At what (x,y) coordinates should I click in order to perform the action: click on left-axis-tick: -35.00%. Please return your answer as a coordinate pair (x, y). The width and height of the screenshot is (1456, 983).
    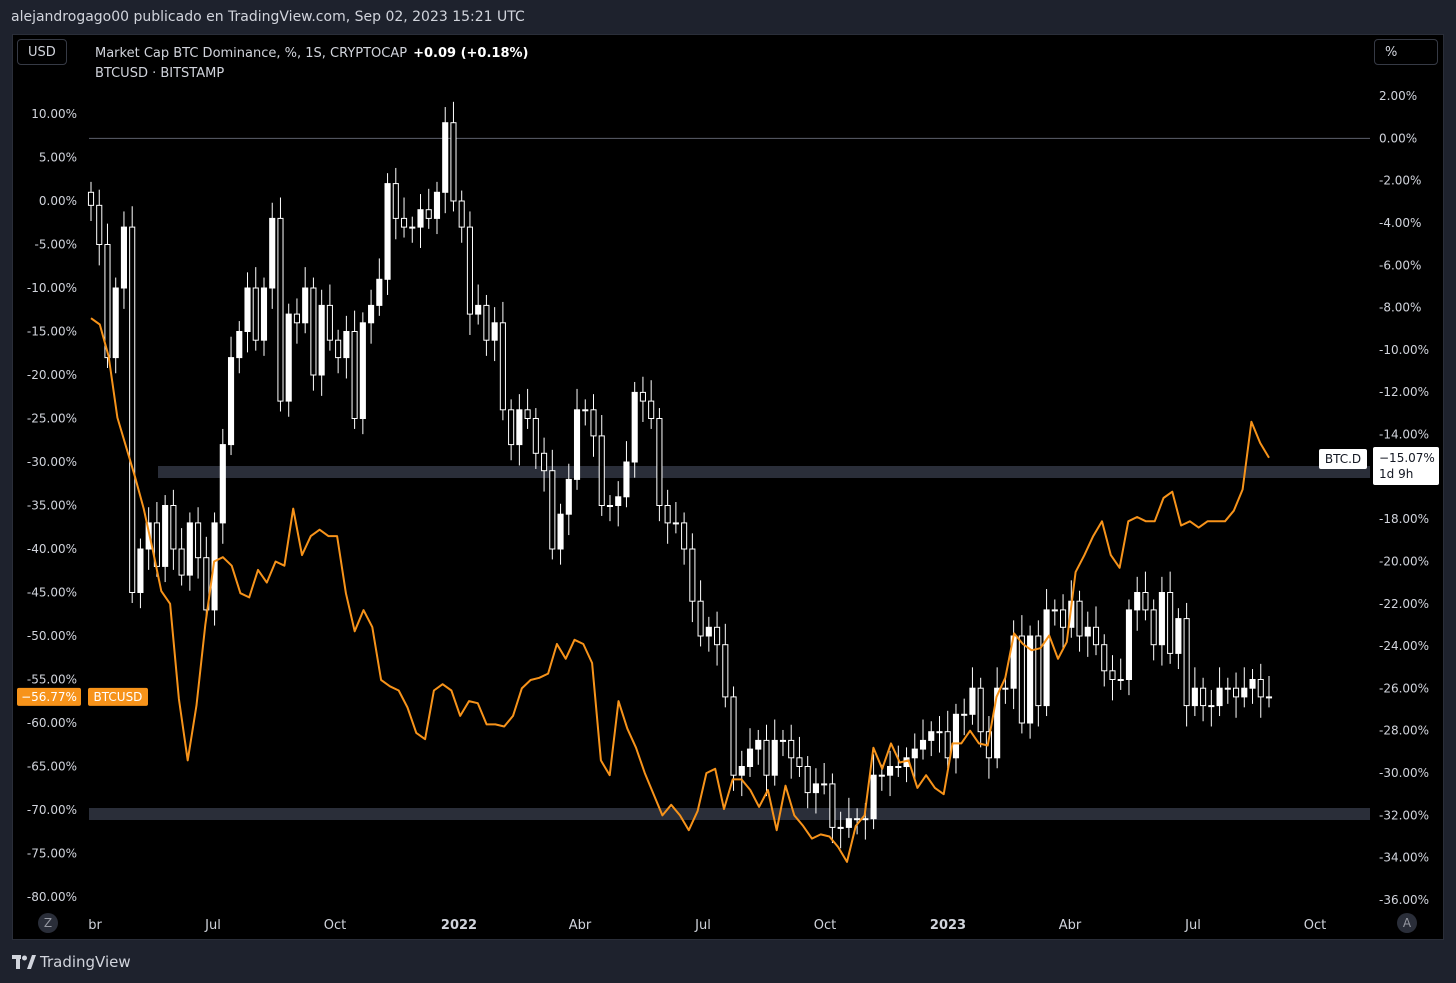
    Looking at the image, I should click on (52, 506).